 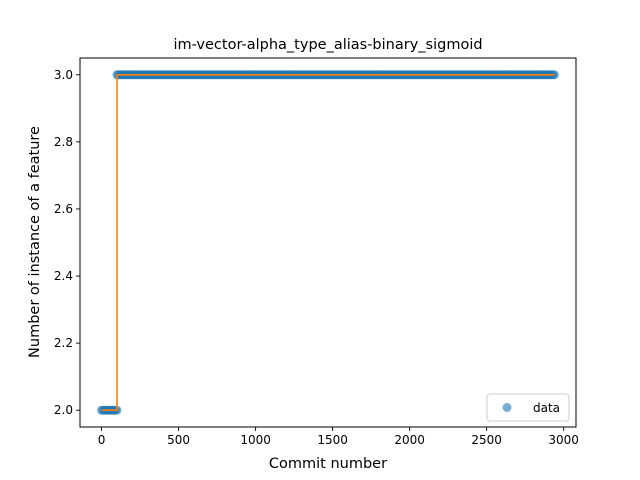 What do you see at coordinates (563, 440) in the screenshot?
I see `x-tick-label: 3000` at bounding box center [563, 440].